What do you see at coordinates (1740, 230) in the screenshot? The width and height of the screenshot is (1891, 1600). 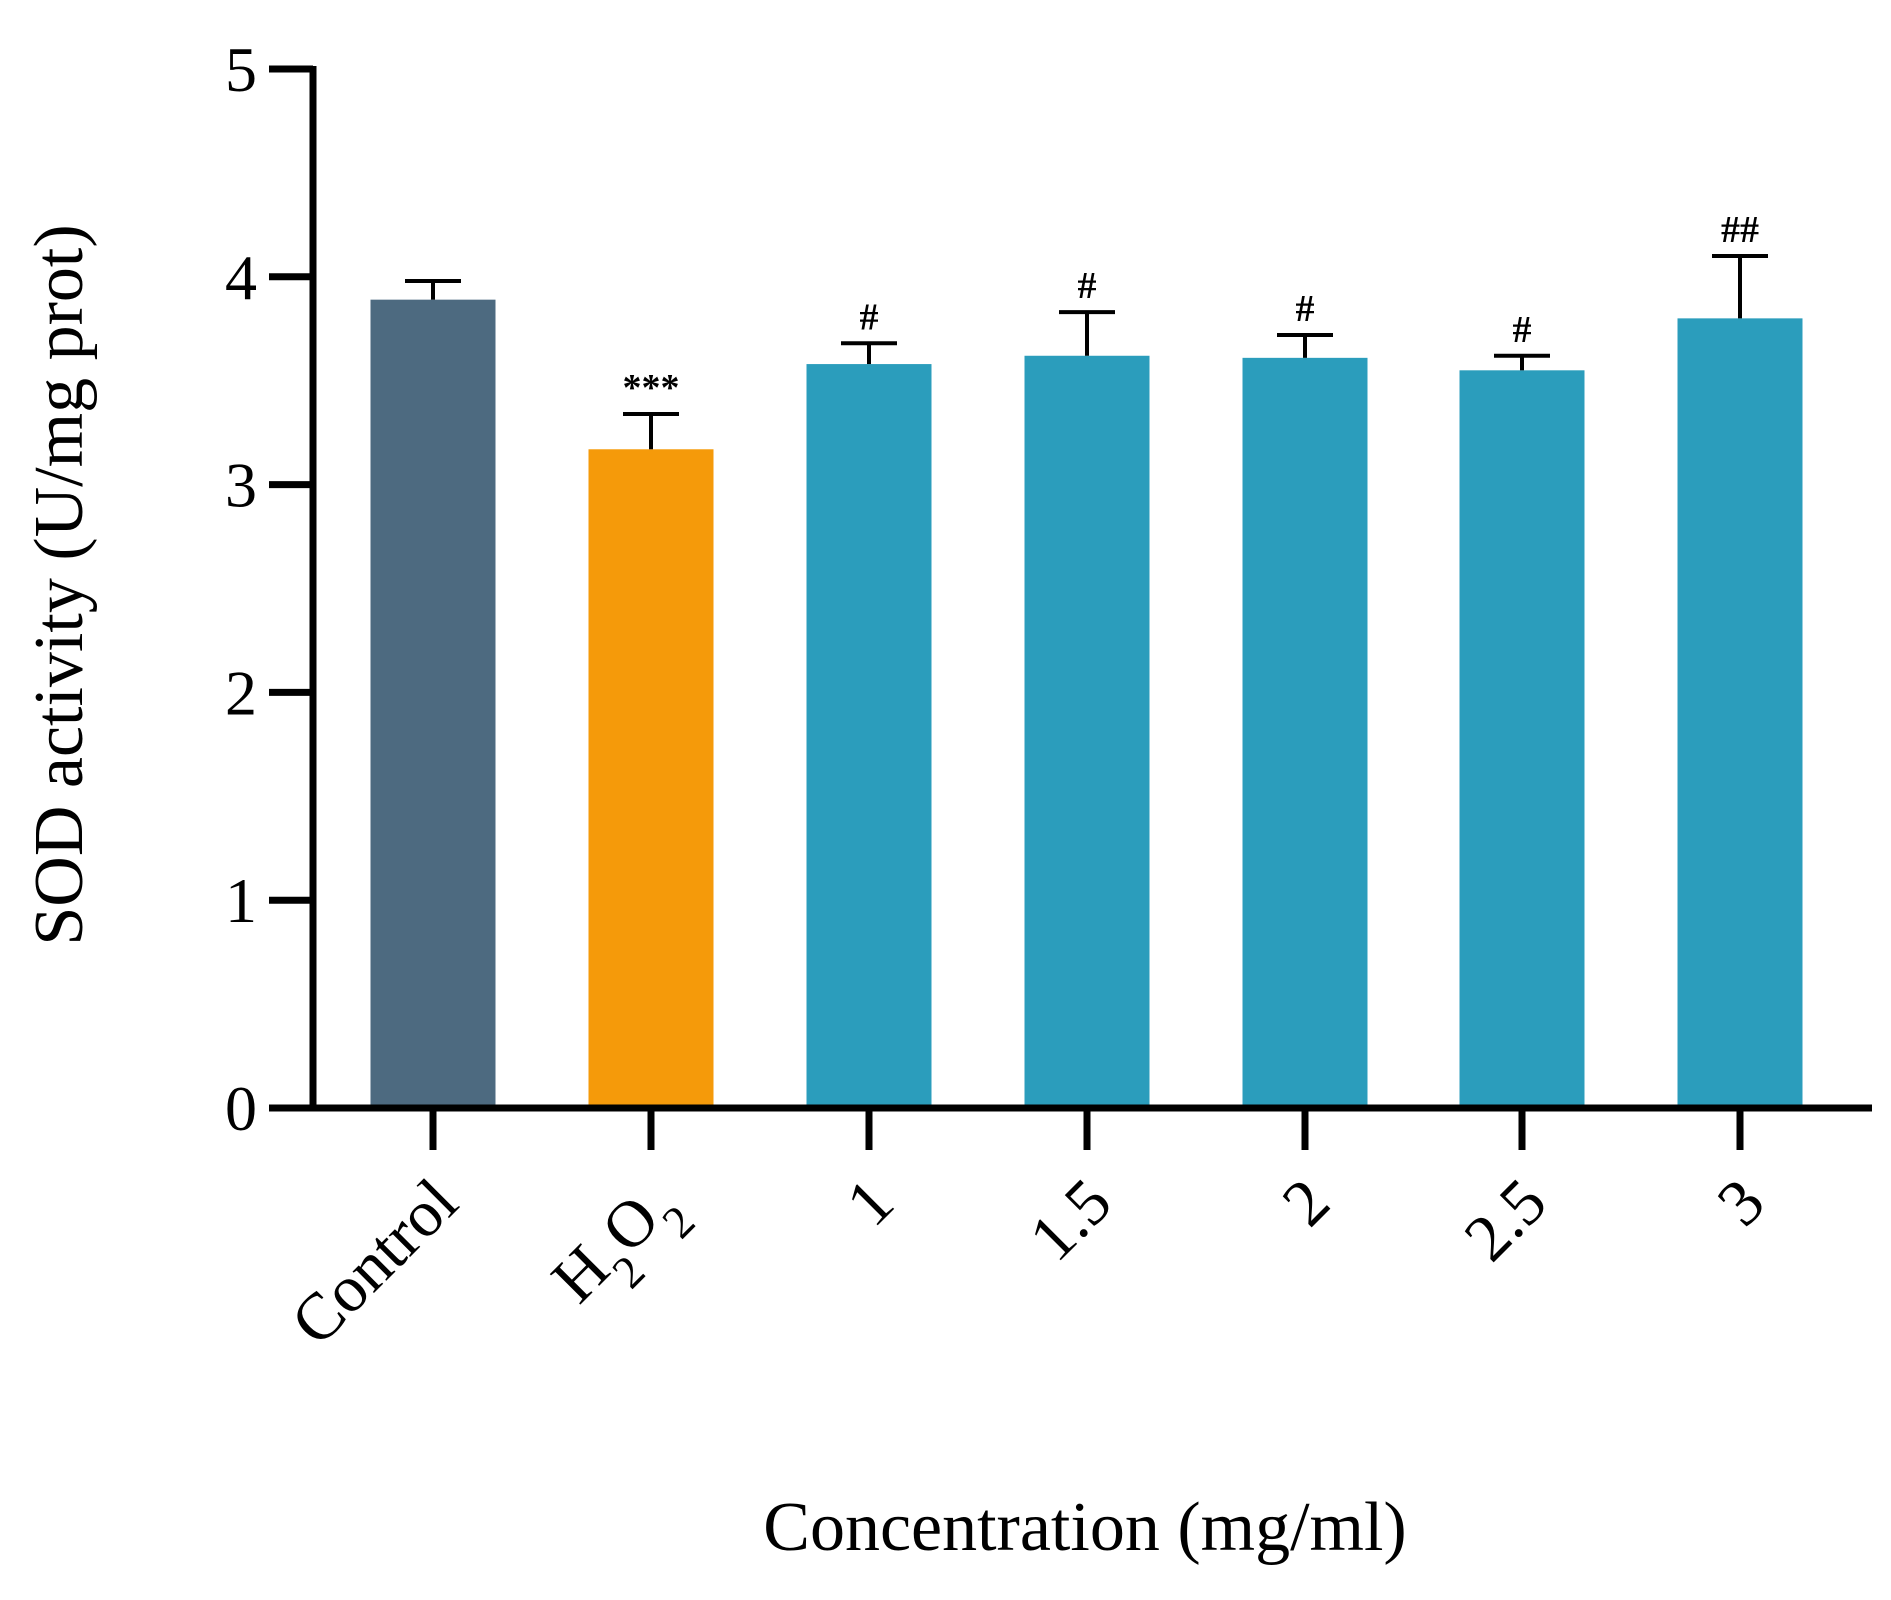 I see `significance-c3: ##` at bounding box center [1740, 230].